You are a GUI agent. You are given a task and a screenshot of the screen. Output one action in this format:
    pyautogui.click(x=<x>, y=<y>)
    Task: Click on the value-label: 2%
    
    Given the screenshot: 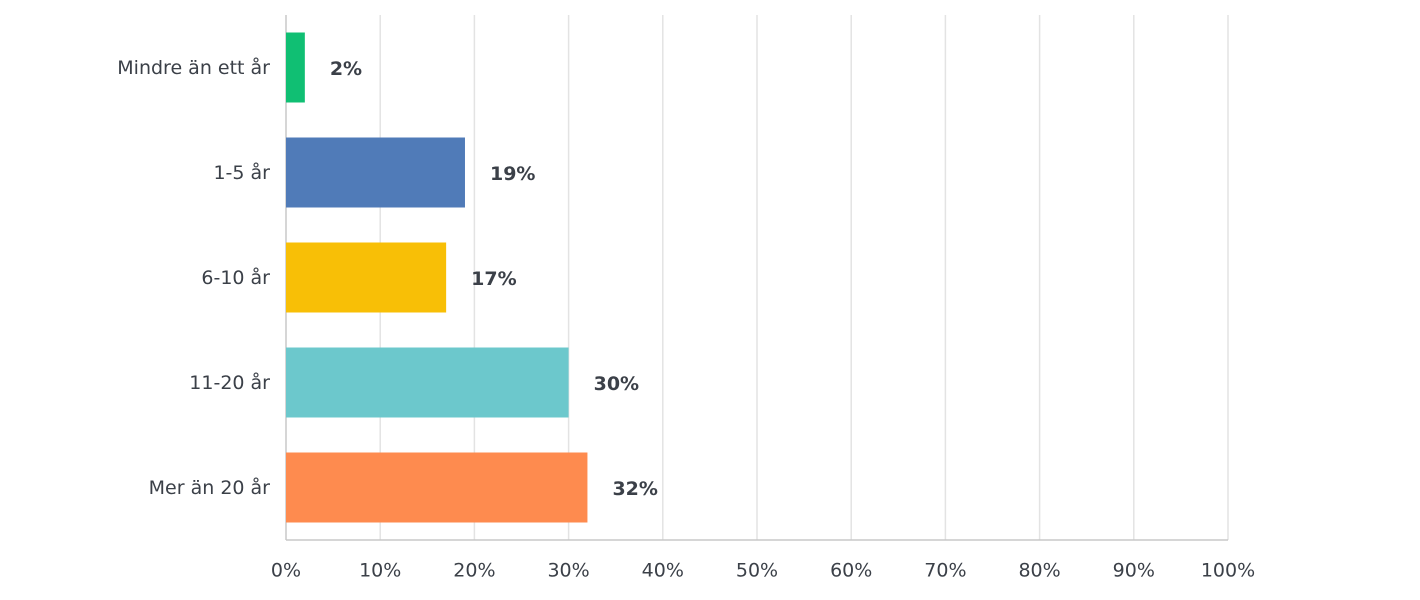 What is the action you would take?
    pyautogui.click(x=346, y=69)
    